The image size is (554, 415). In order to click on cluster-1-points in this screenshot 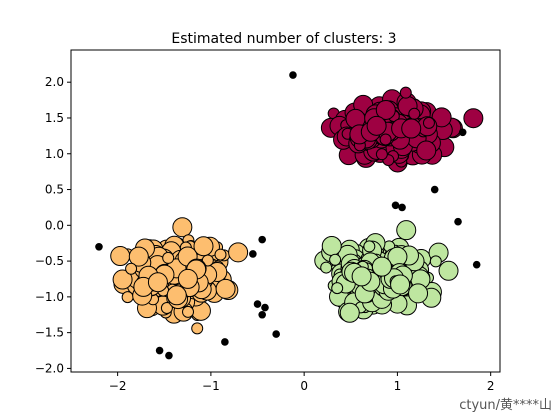, I will do `click(179, 276)`.